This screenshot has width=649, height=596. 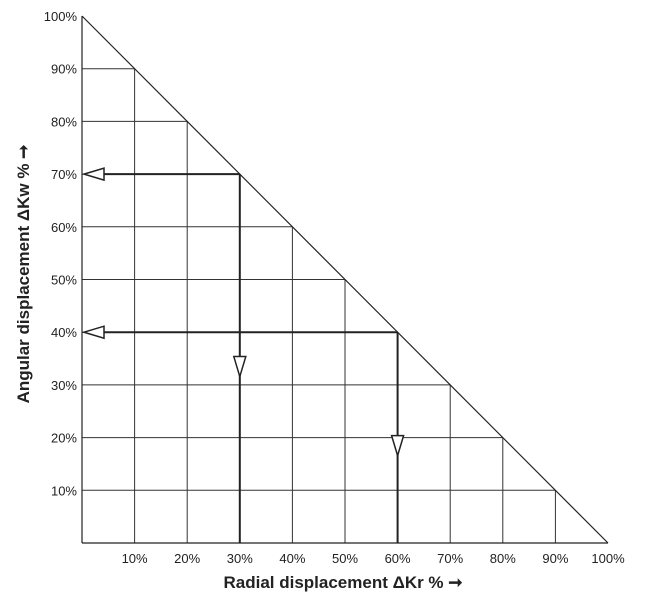 What do you see at coordinates (23, 274) in the screenshot?
I see `y-axis-title: Angular displacement ΔKw % ➞` at bounding box center [23, 274].